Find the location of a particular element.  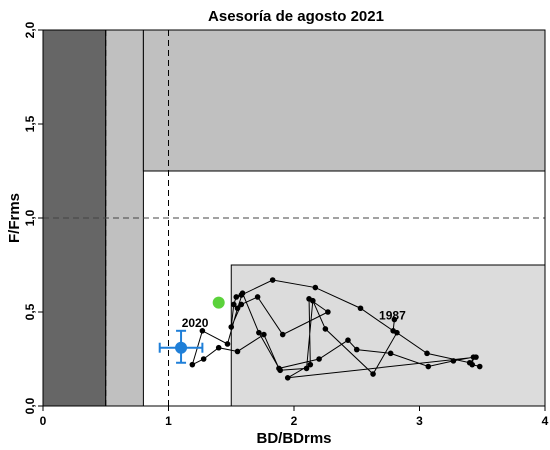

start-year-label: 1987 is located at coordinates (392, 316).